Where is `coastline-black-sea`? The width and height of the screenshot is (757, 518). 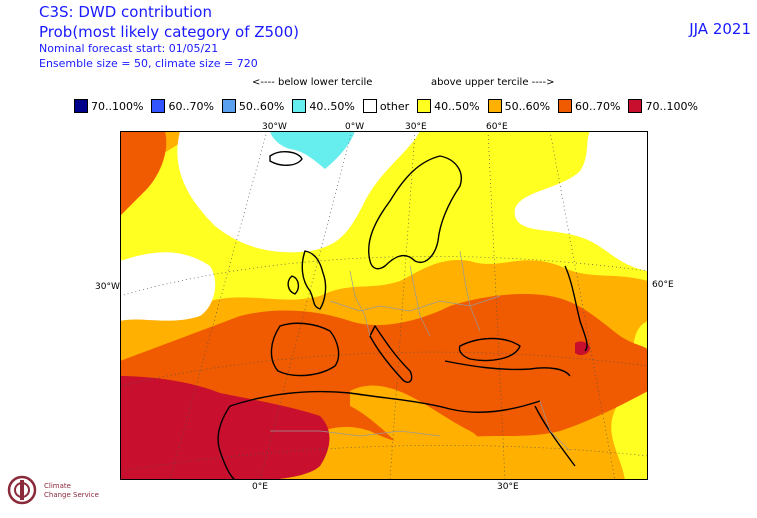
coastline-black-sea is located at coordinates (489, 349).